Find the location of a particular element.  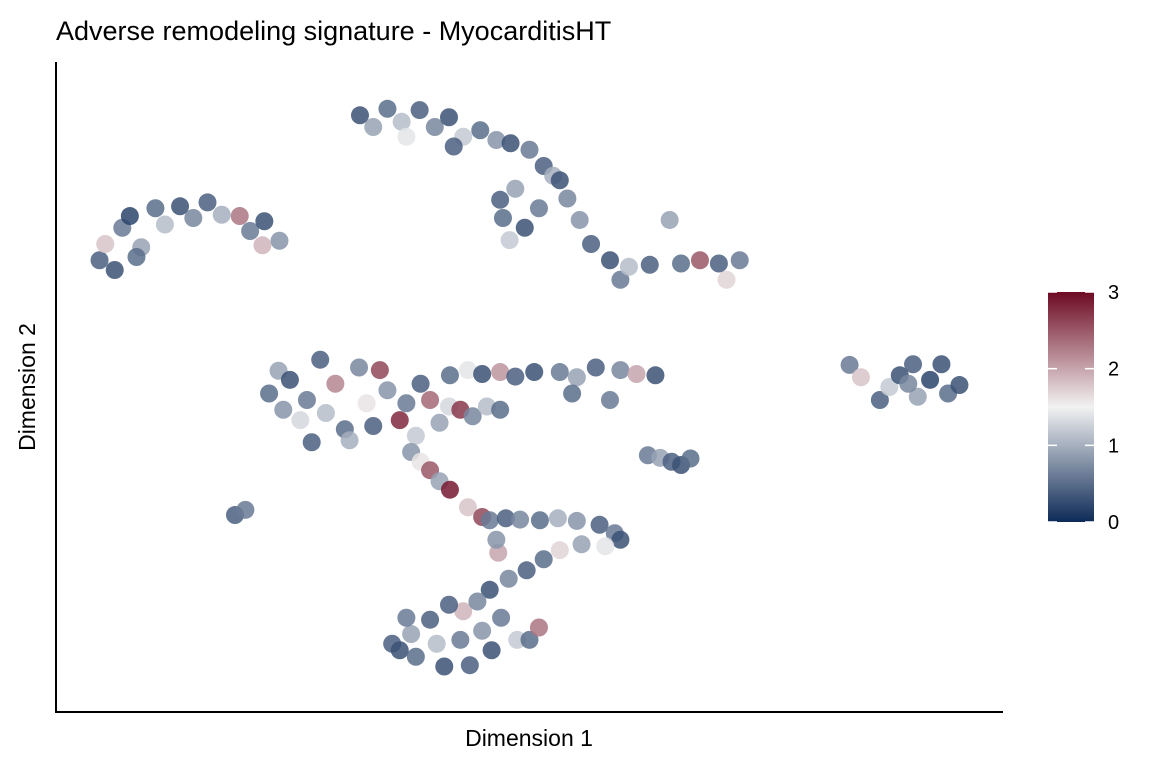

colorbar-ticks: 0 1 2 3 is located at coordinates (1083, 408).